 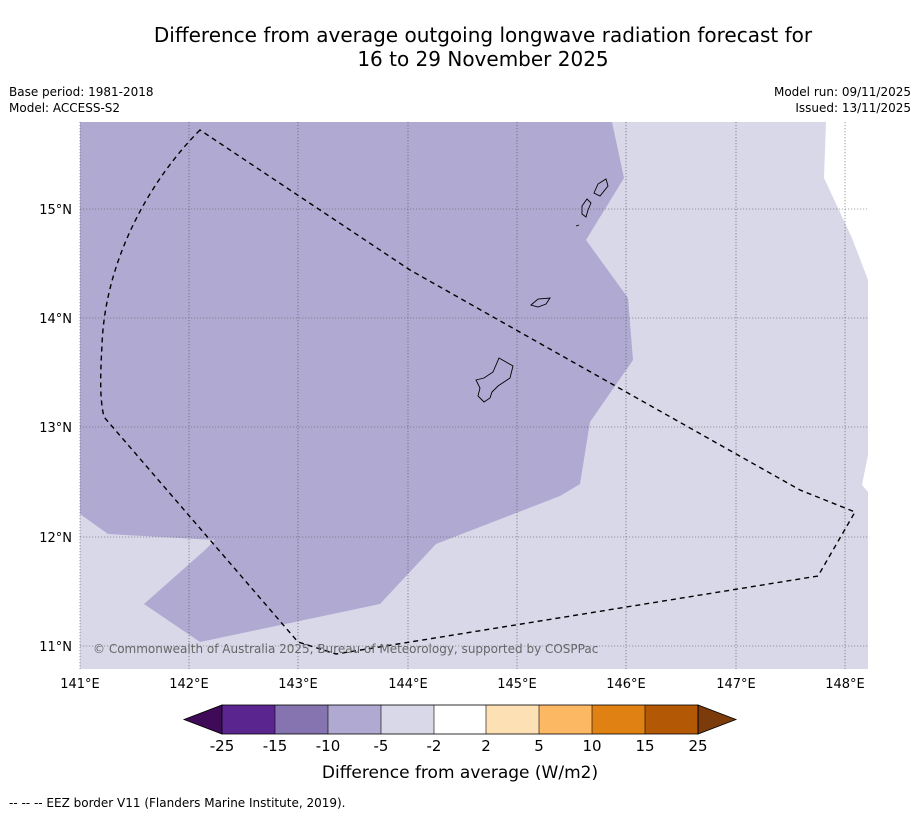 I want to click on colorbar-tick: 10, so click(x=591, y=746).